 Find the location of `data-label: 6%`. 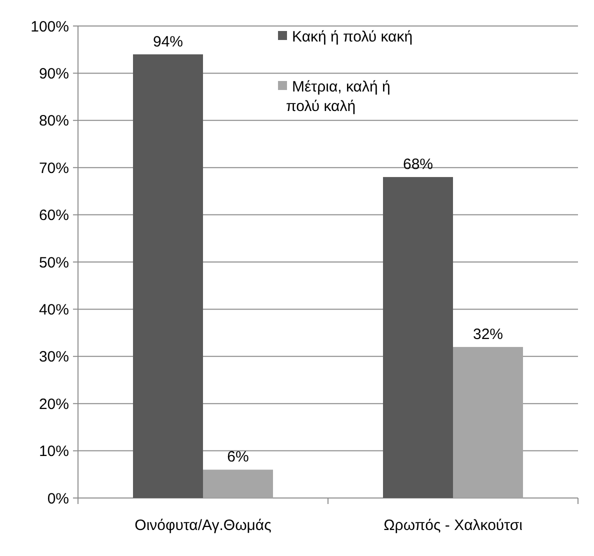

data-label: 6% is located at coordinates (238, 457).